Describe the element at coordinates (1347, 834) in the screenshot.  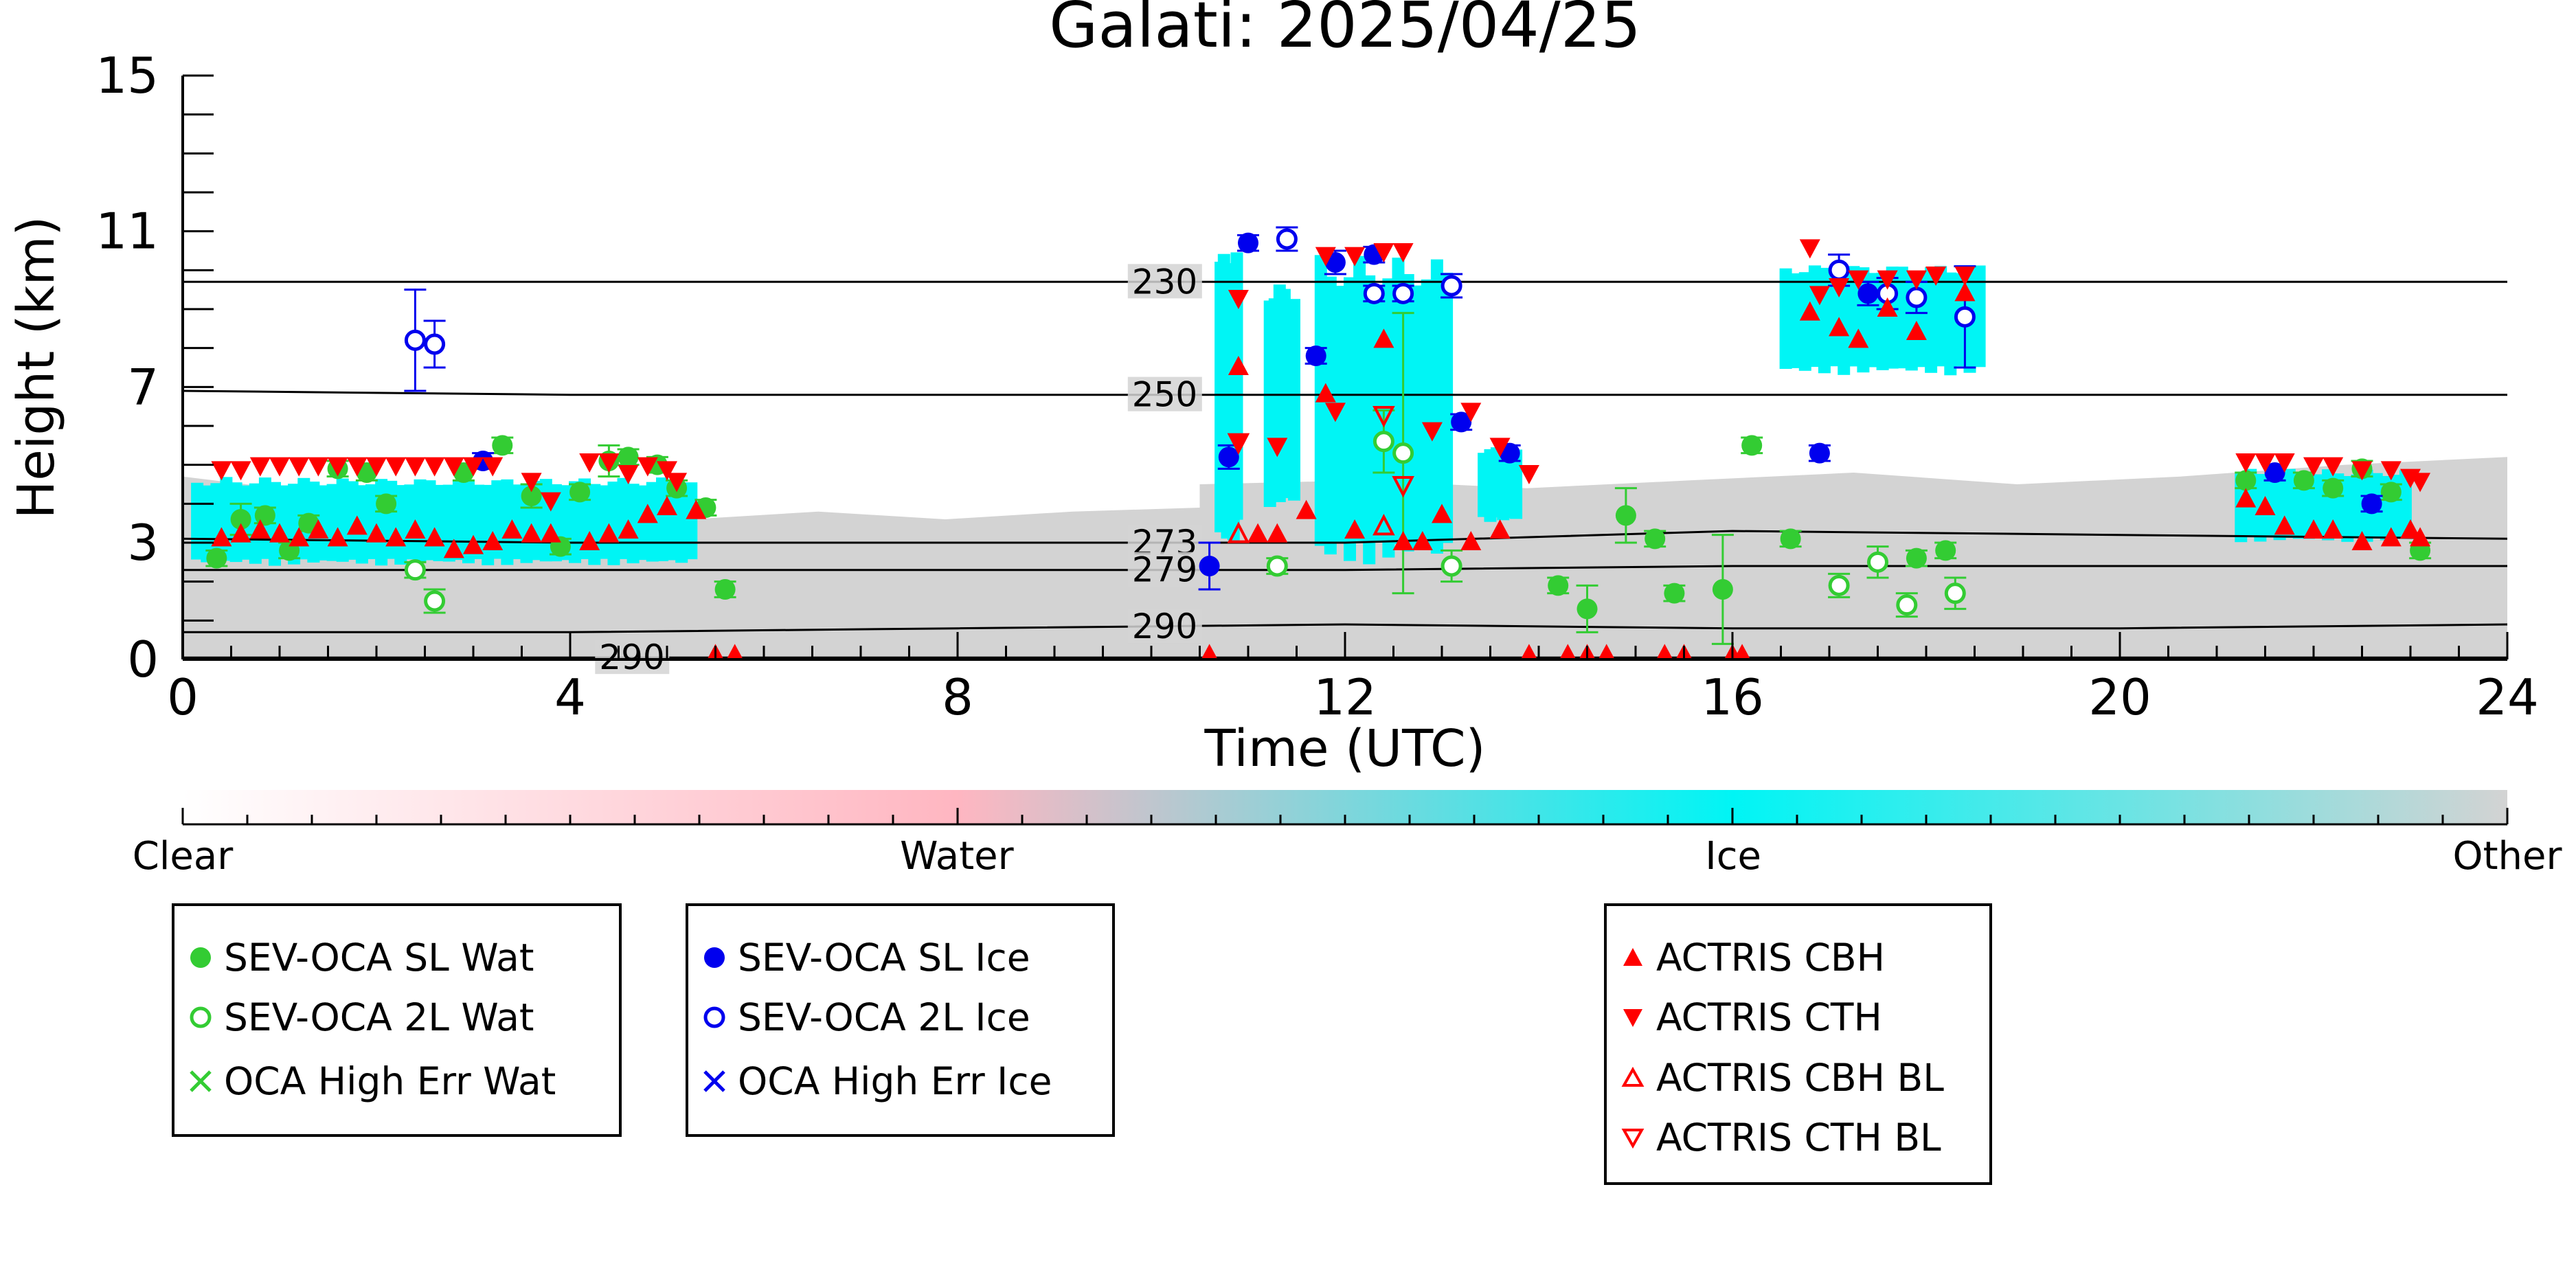
I see `colorbar: Clear Water Ice Other` at that location.